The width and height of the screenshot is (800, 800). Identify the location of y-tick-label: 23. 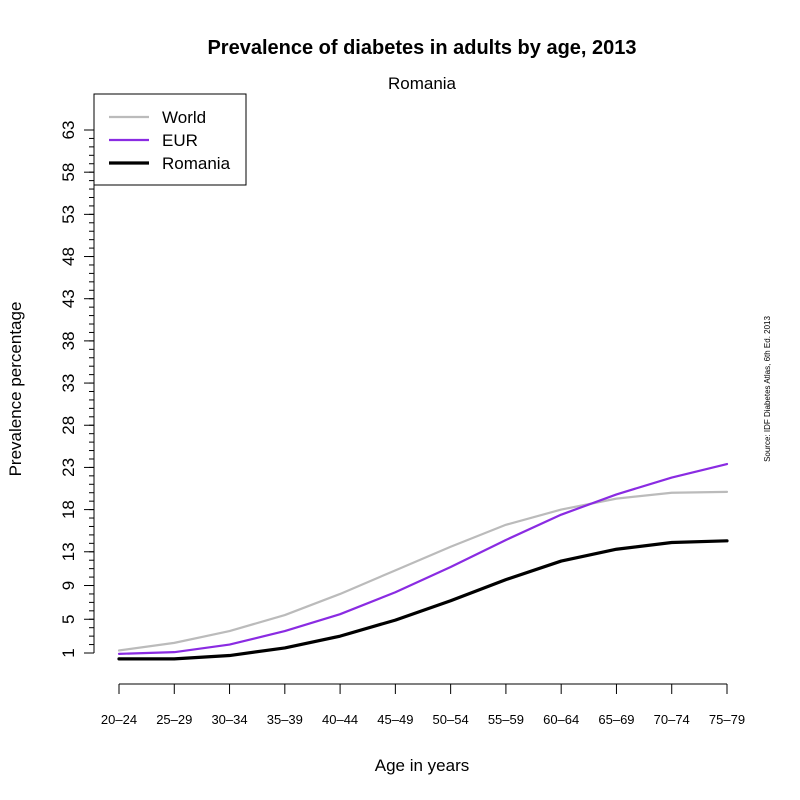
(68, 467).